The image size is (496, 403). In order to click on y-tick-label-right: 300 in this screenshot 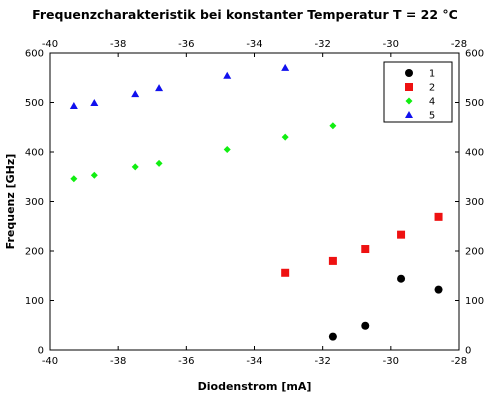, I will do `click(474, 202)`.